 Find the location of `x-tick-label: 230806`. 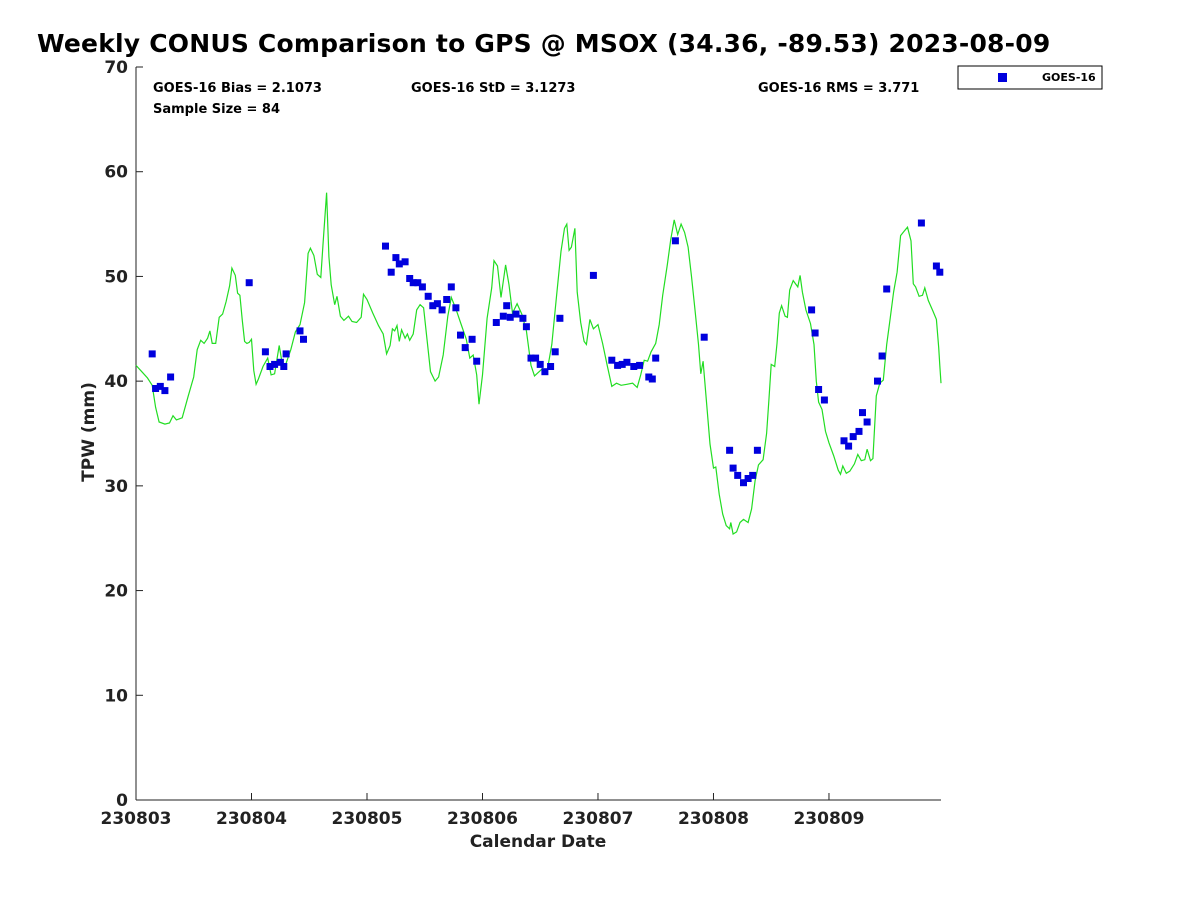

x-tick-label: 230806 is located at coordinates (482, 819).